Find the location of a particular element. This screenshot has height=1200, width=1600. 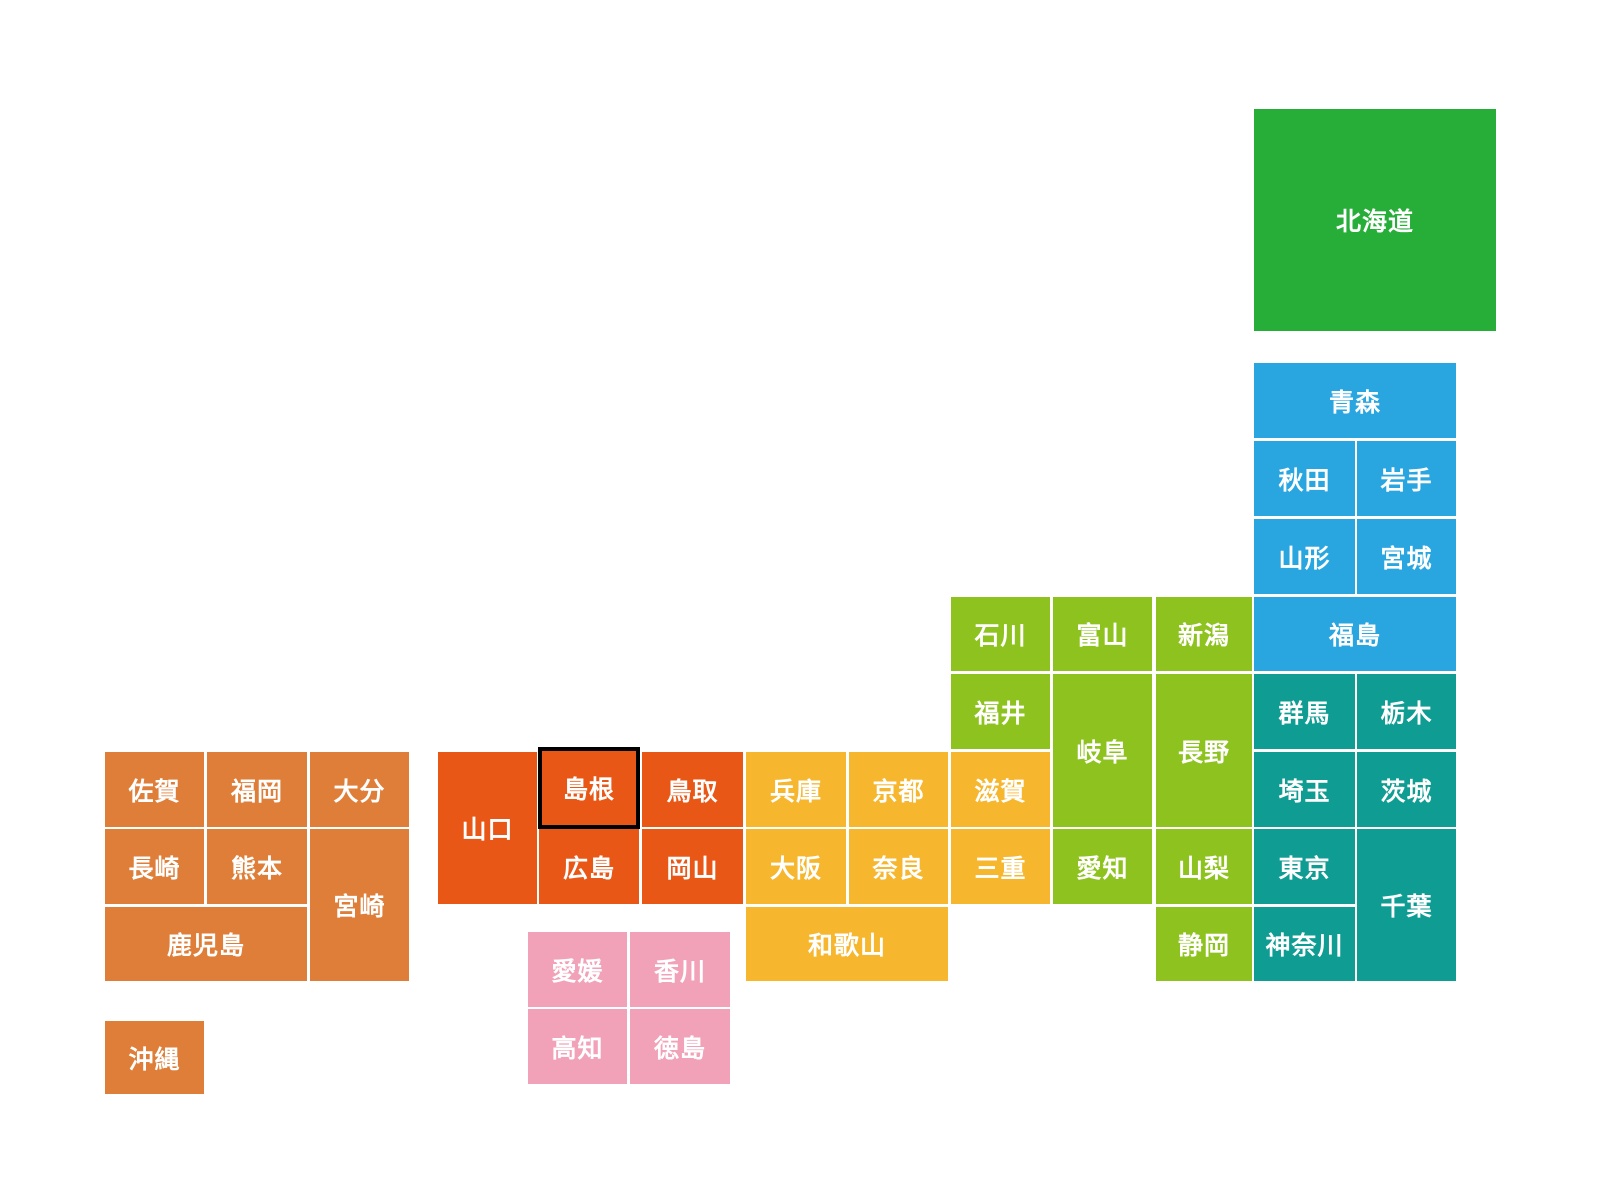

prefecture-yamanashi: 山梨 is located at coordinates (1204, 866).